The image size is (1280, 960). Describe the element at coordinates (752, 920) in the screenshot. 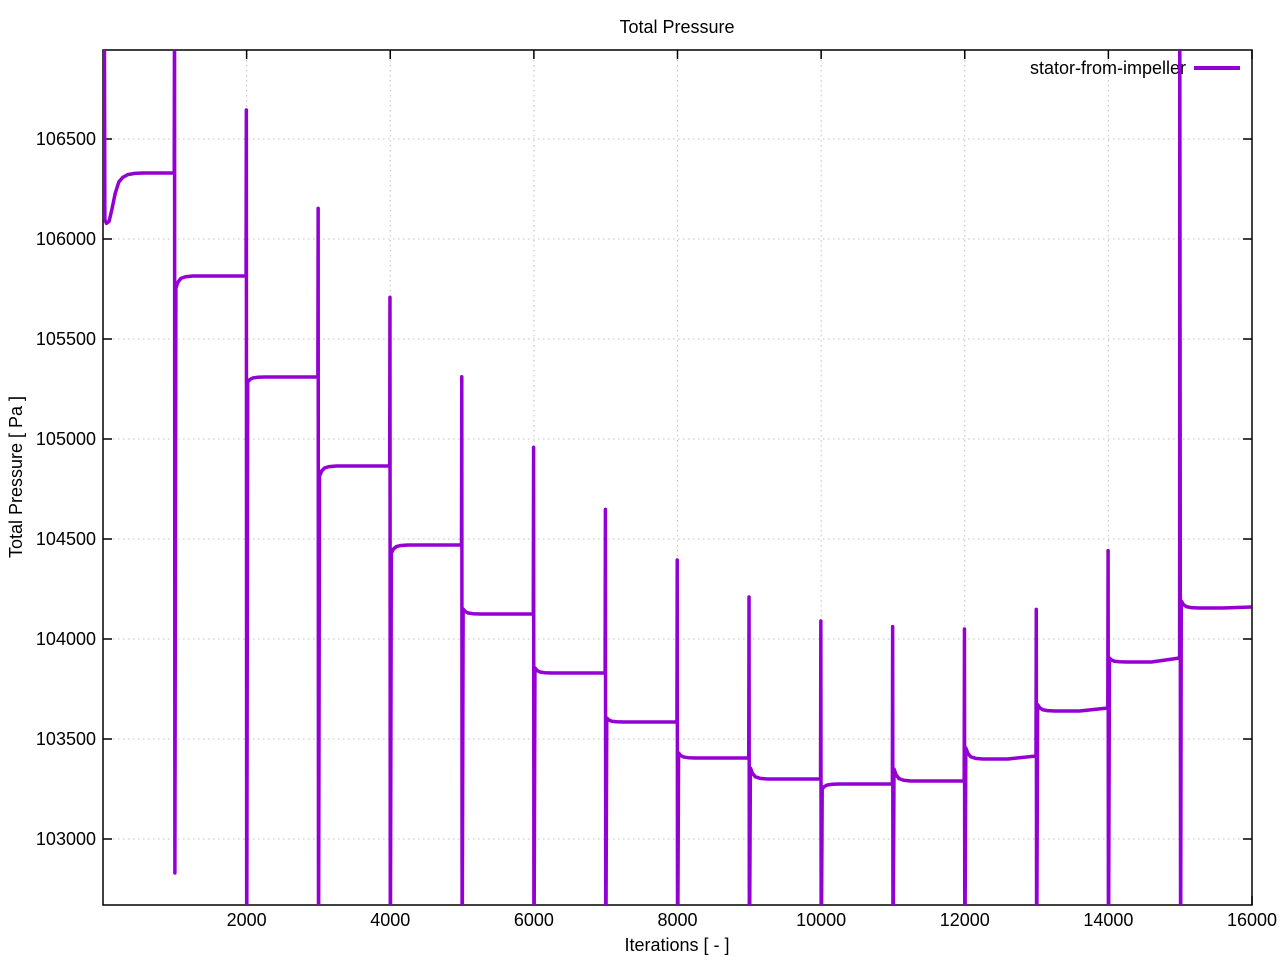

I see `x-tick-labels: 2000 4000 6000 8000 10000 12000 14000 16000` at that location.